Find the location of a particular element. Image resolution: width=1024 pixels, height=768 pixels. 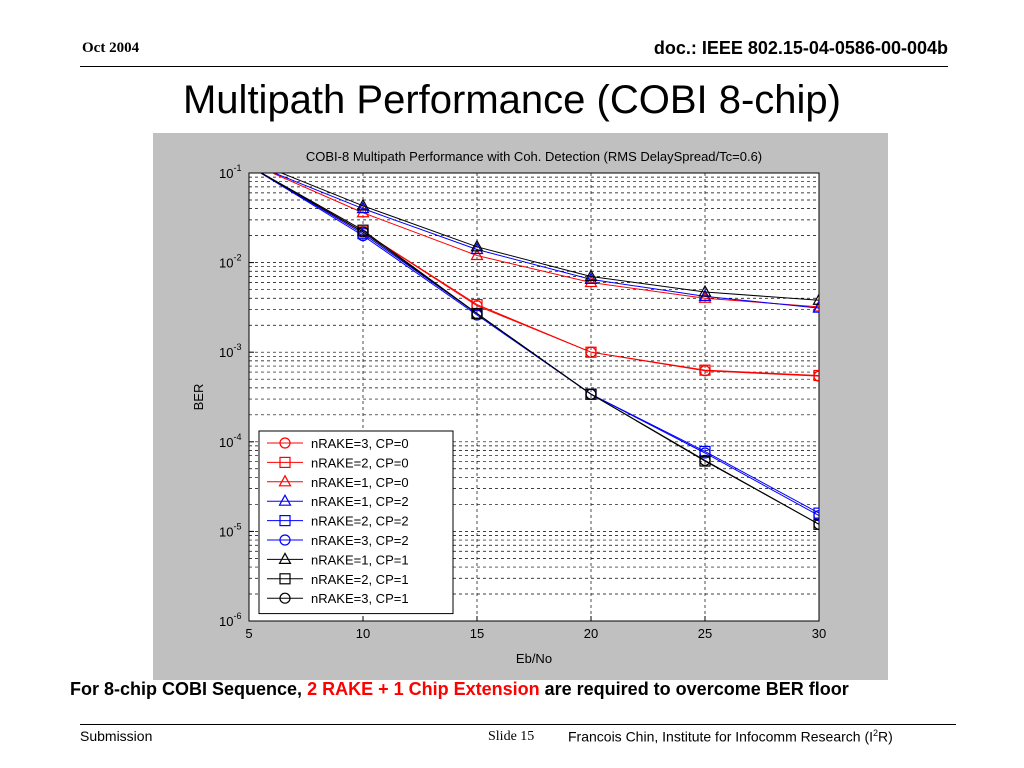

legend-box is located at coordinates (356, 522).